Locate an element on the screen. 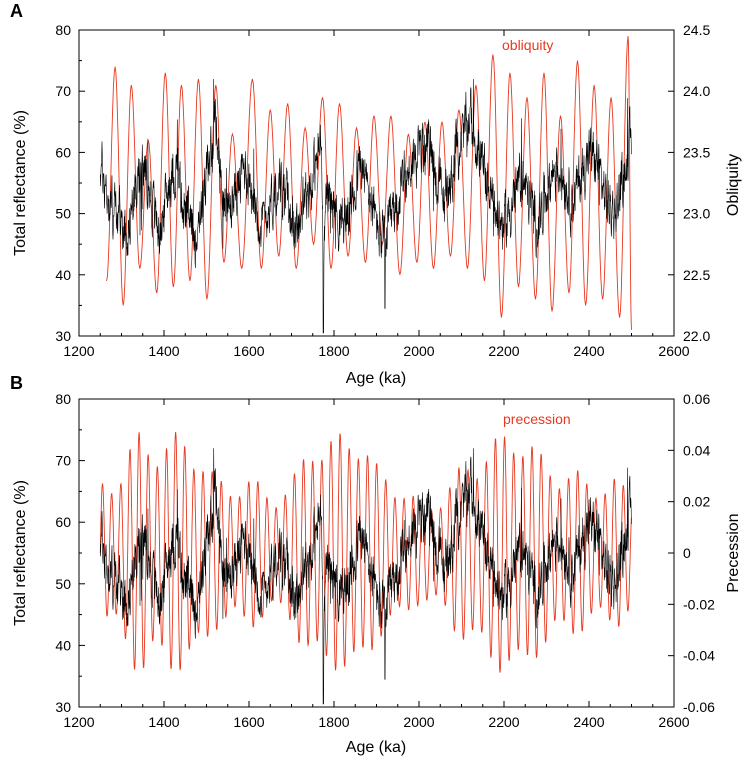 The height and width of the screenshot is (762, 749). y2-tick-label: 23.5 is located at coordinates (696, 152).